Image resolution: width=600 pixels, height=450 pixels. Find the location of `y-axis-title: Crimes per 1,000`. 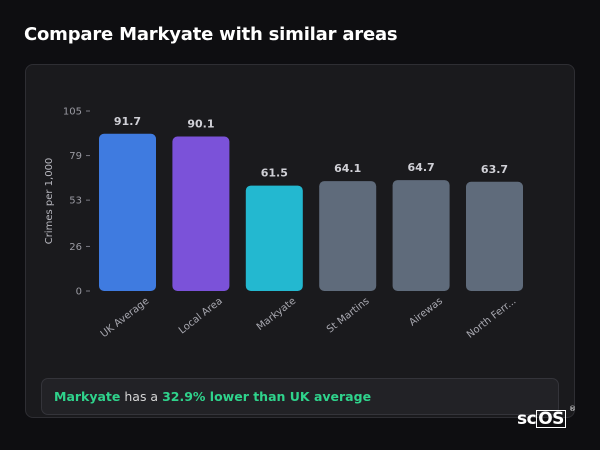

y-axis-title: Crimes per 1,000 is located at coordinates (49, 201).